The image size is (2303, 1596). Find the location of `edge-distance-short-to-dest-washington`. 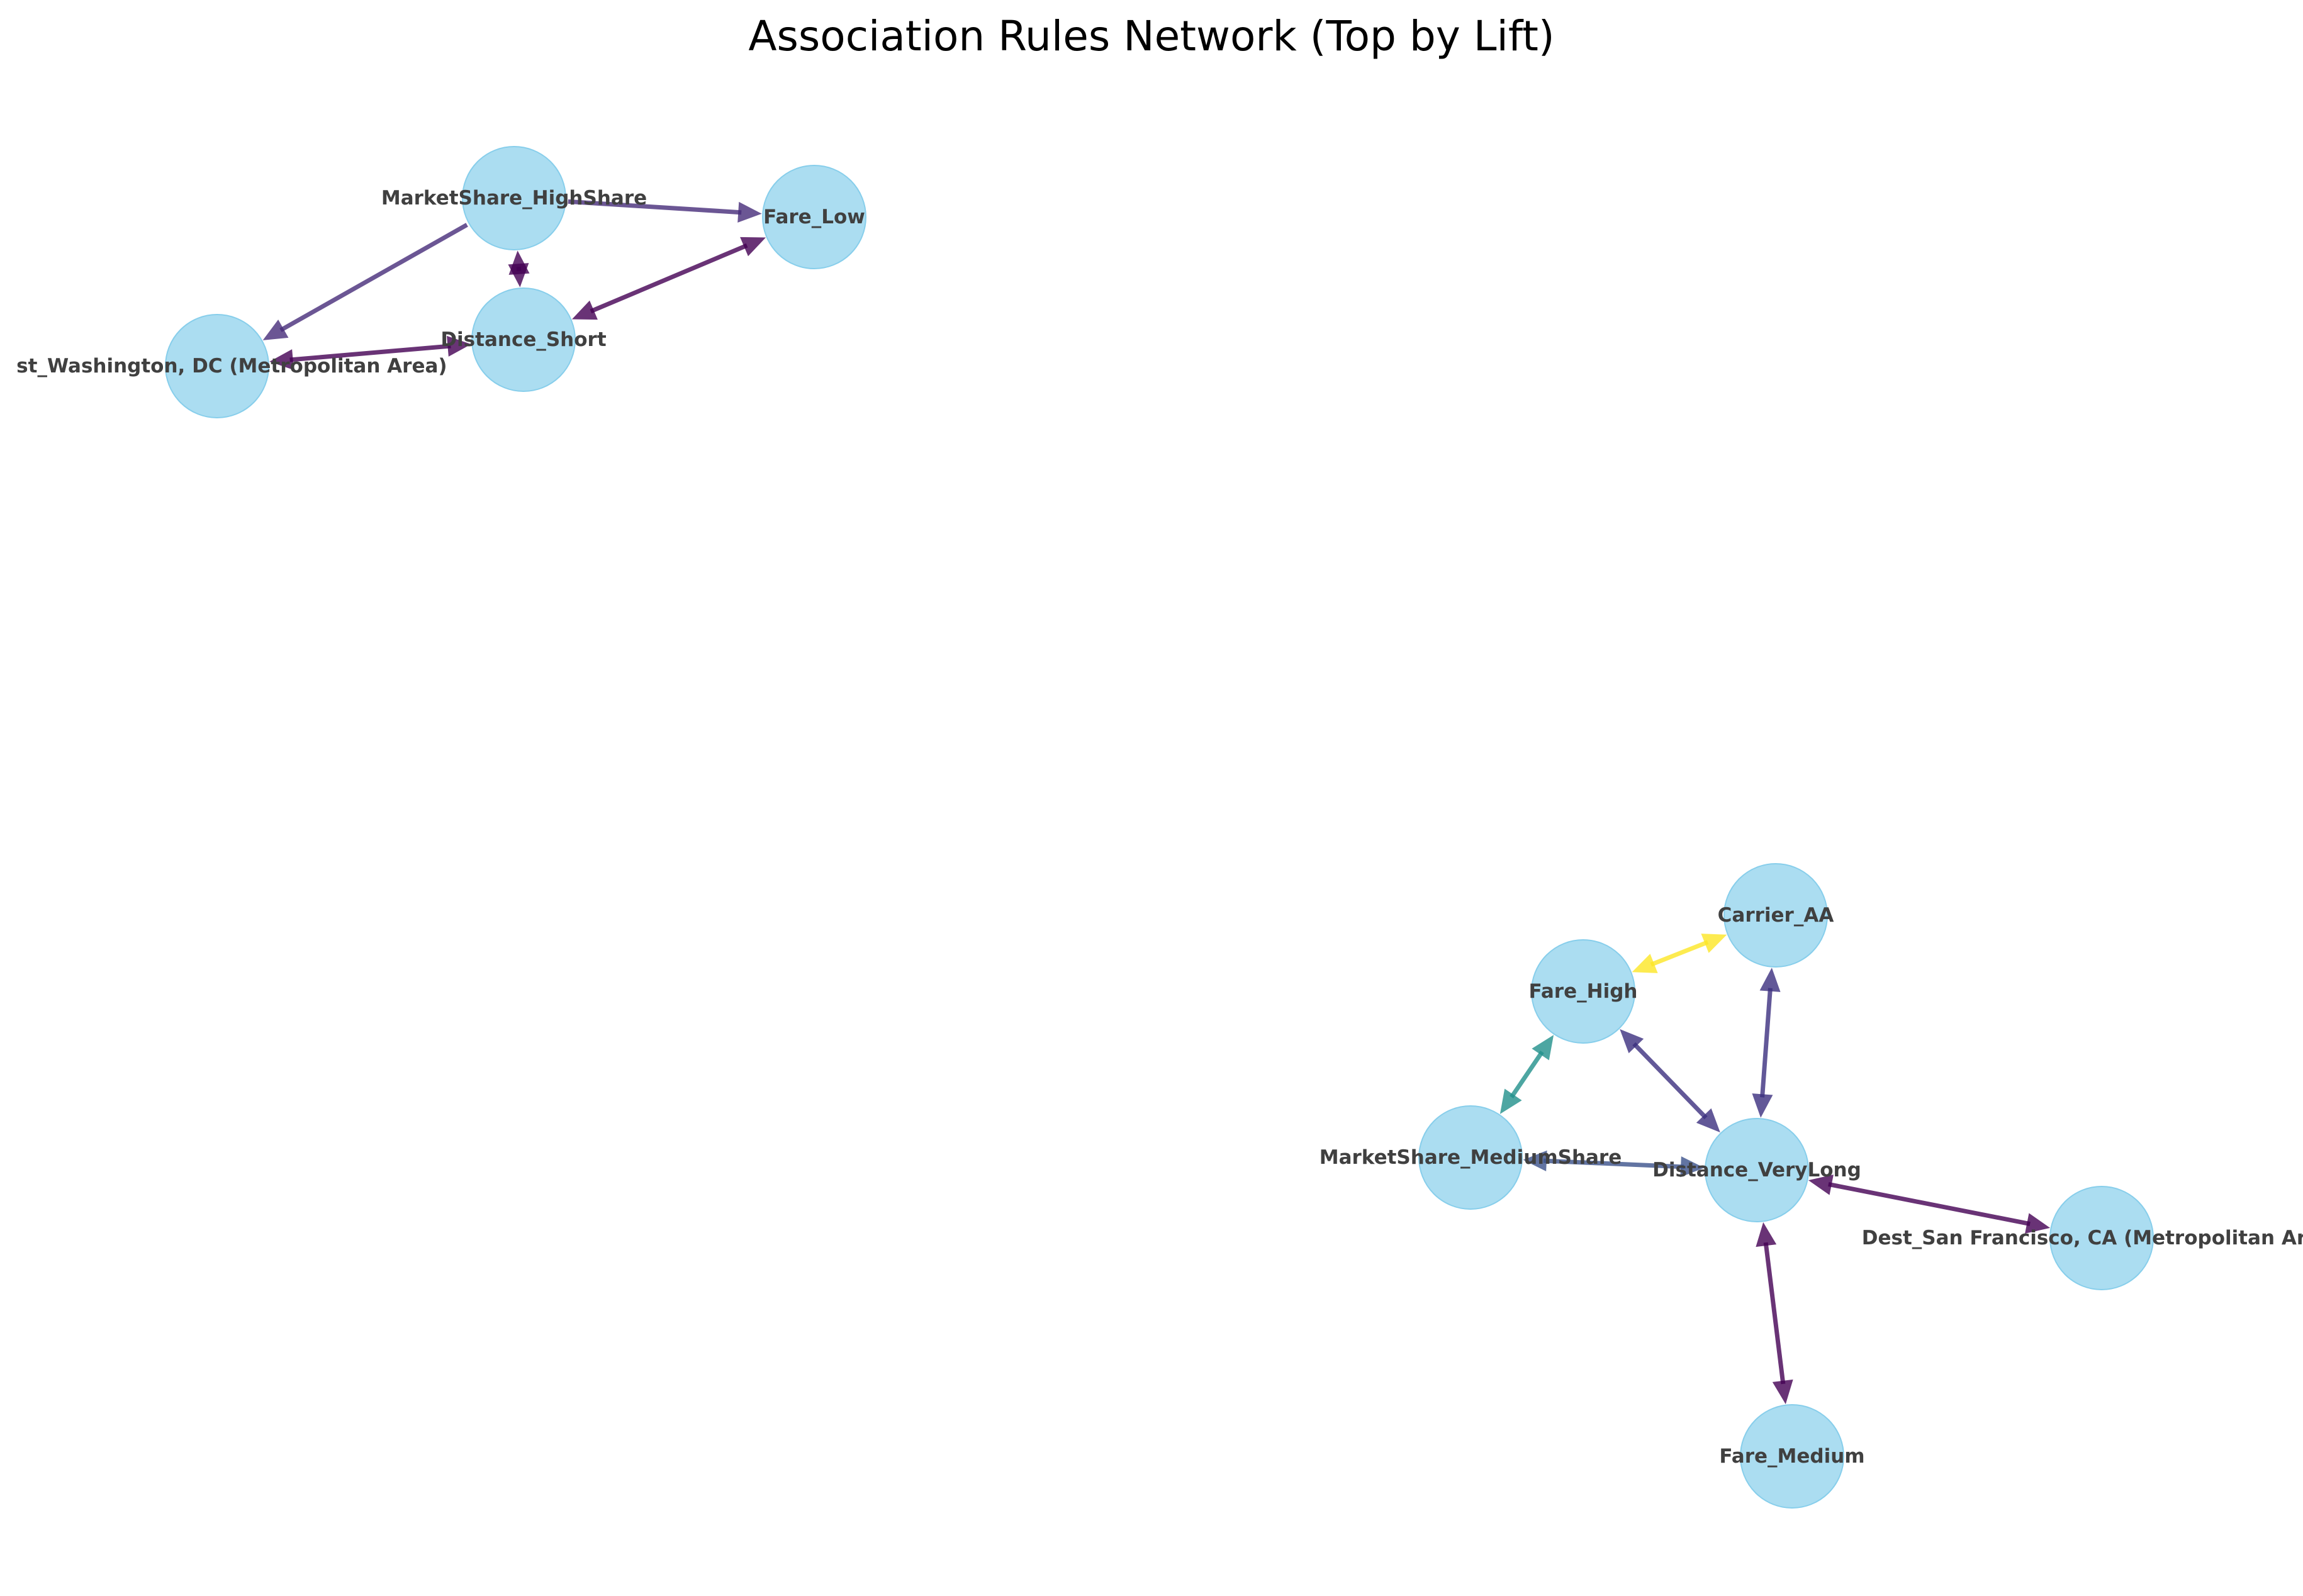

edge-distance-short-to-dest-washington is located at coordinates (370, 353).